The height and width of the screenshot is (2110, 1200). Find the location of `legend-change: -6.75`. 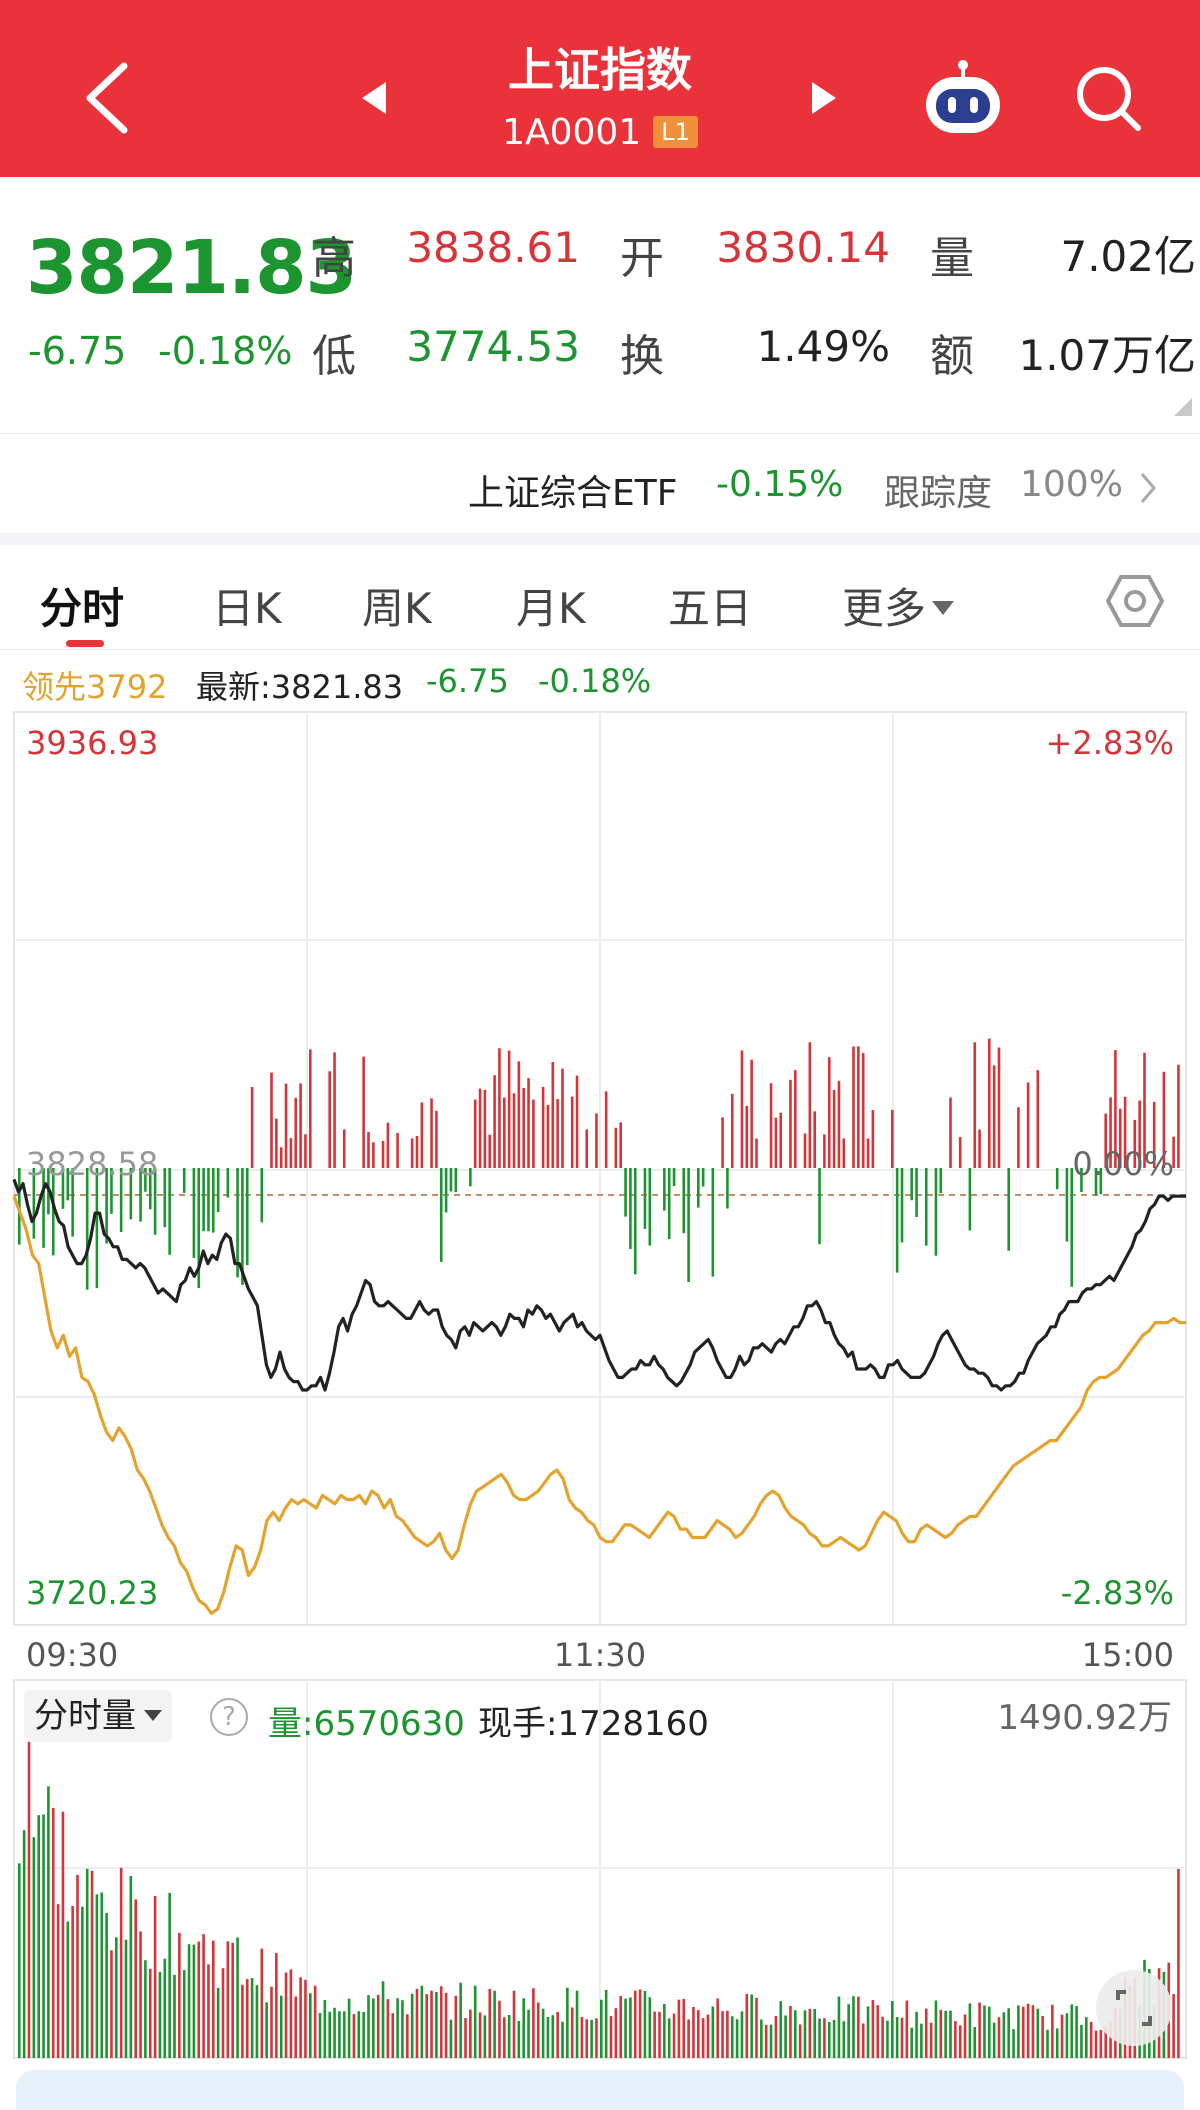

legend-change: -6.75 is located at coordinates (467, 681).